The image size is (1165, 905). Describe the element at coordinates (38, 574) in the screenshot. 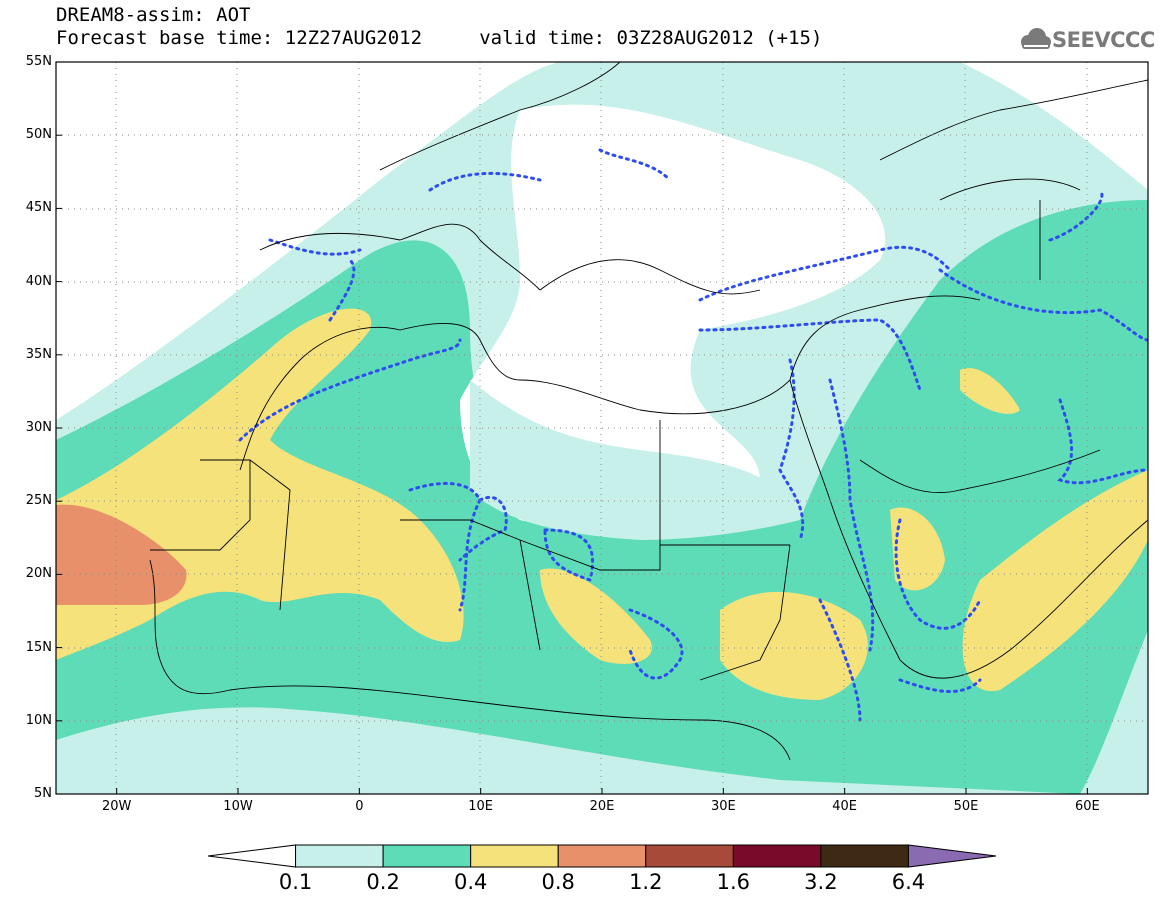

I see `lat-tick-label: 20N` at that location.